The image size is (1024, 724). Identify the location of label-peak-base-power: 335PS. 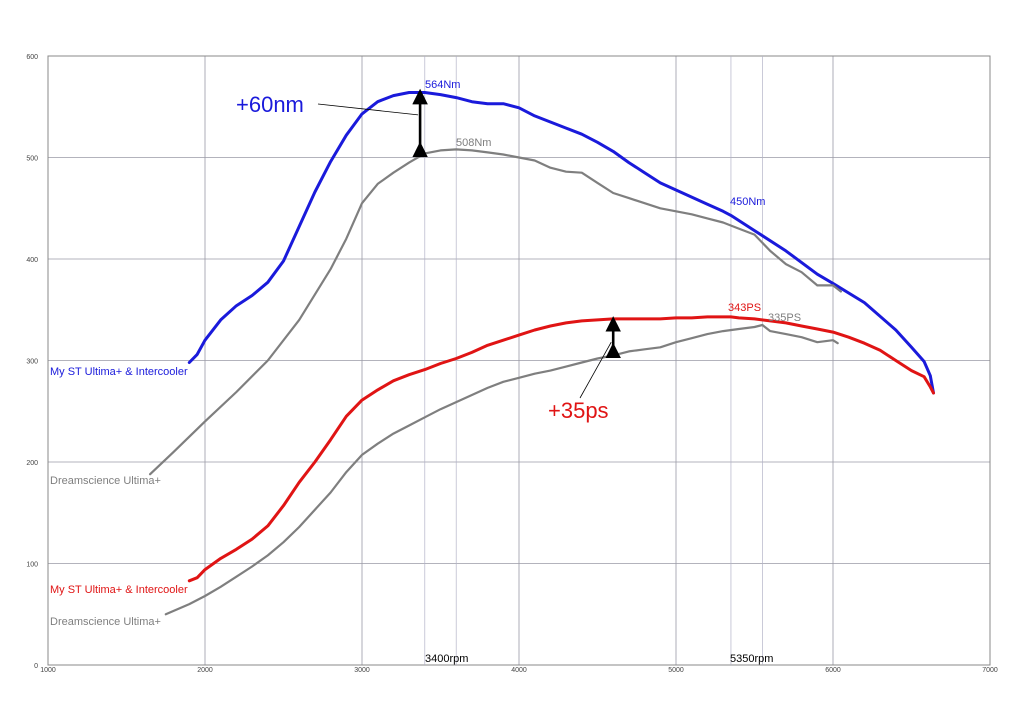
(784, 318).